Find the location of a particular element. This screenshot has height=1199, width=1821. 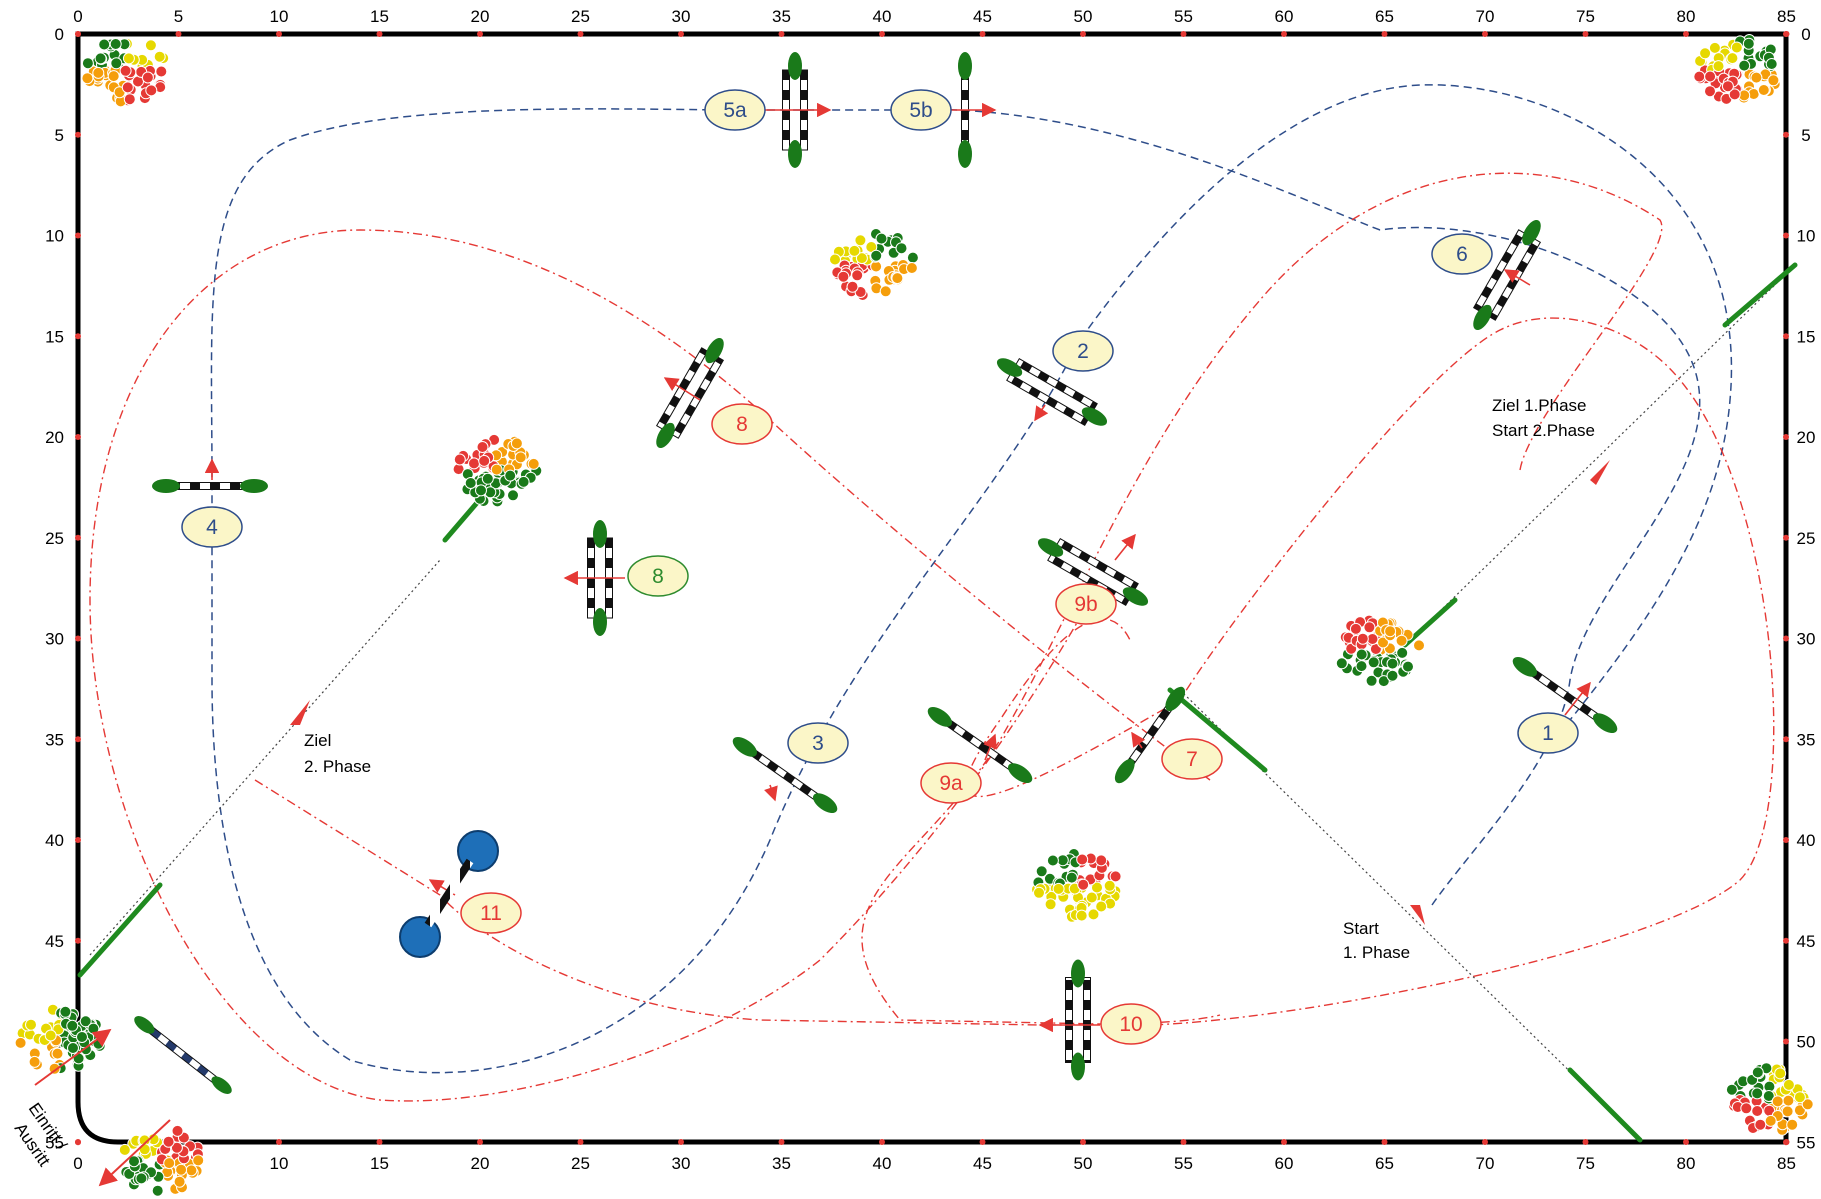

obstacle-label-11: 11 is located at coordinates (491, 913).